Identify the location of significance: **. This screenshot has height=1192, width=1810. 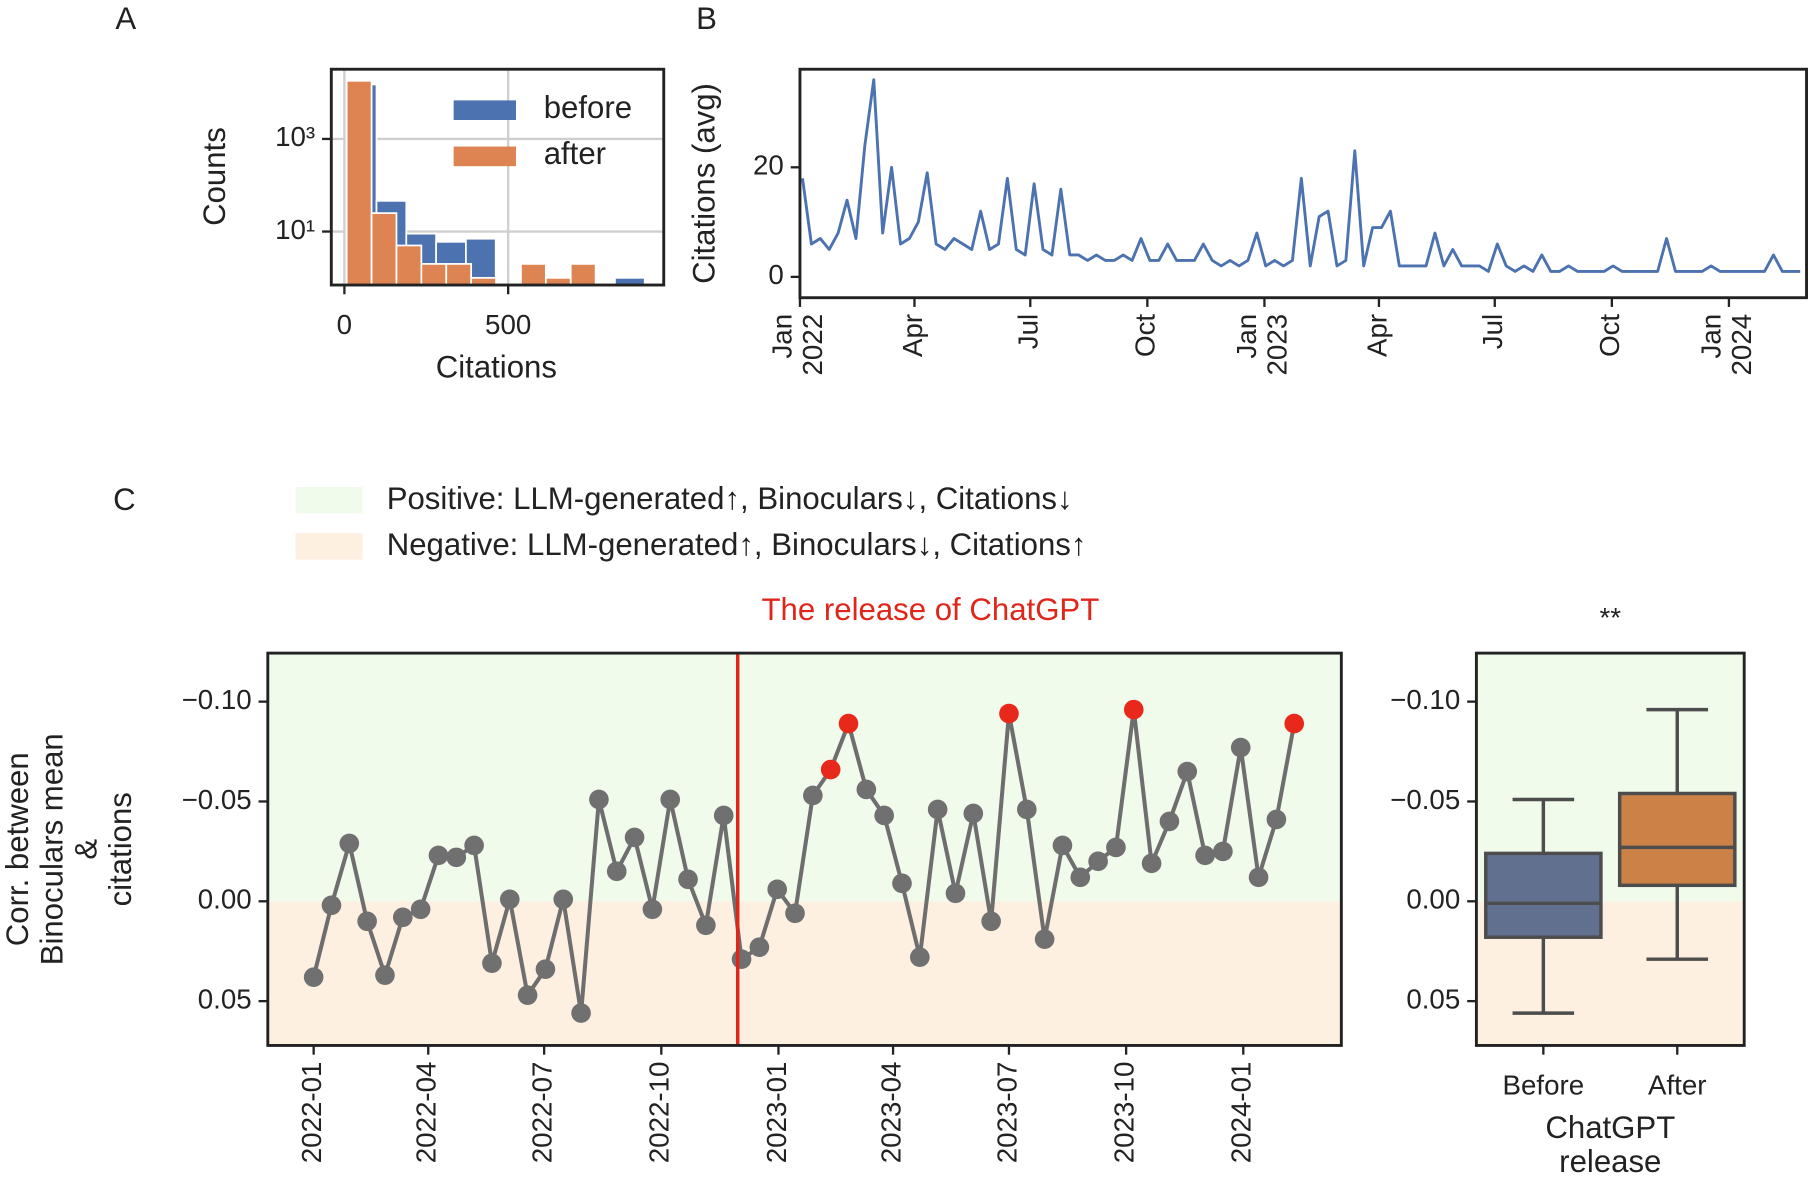
(1611, 617).